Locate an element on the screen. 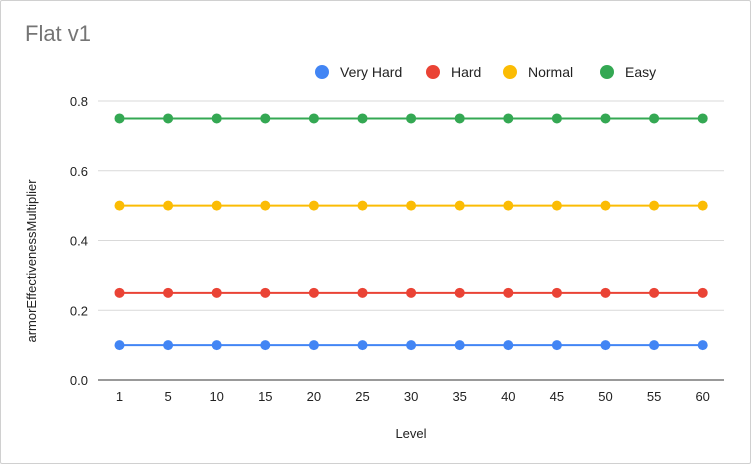 This screenshot has width=751, height=464. y-axis-label: armorEffectivenessMultiplier is located at coordinates (31, 261).